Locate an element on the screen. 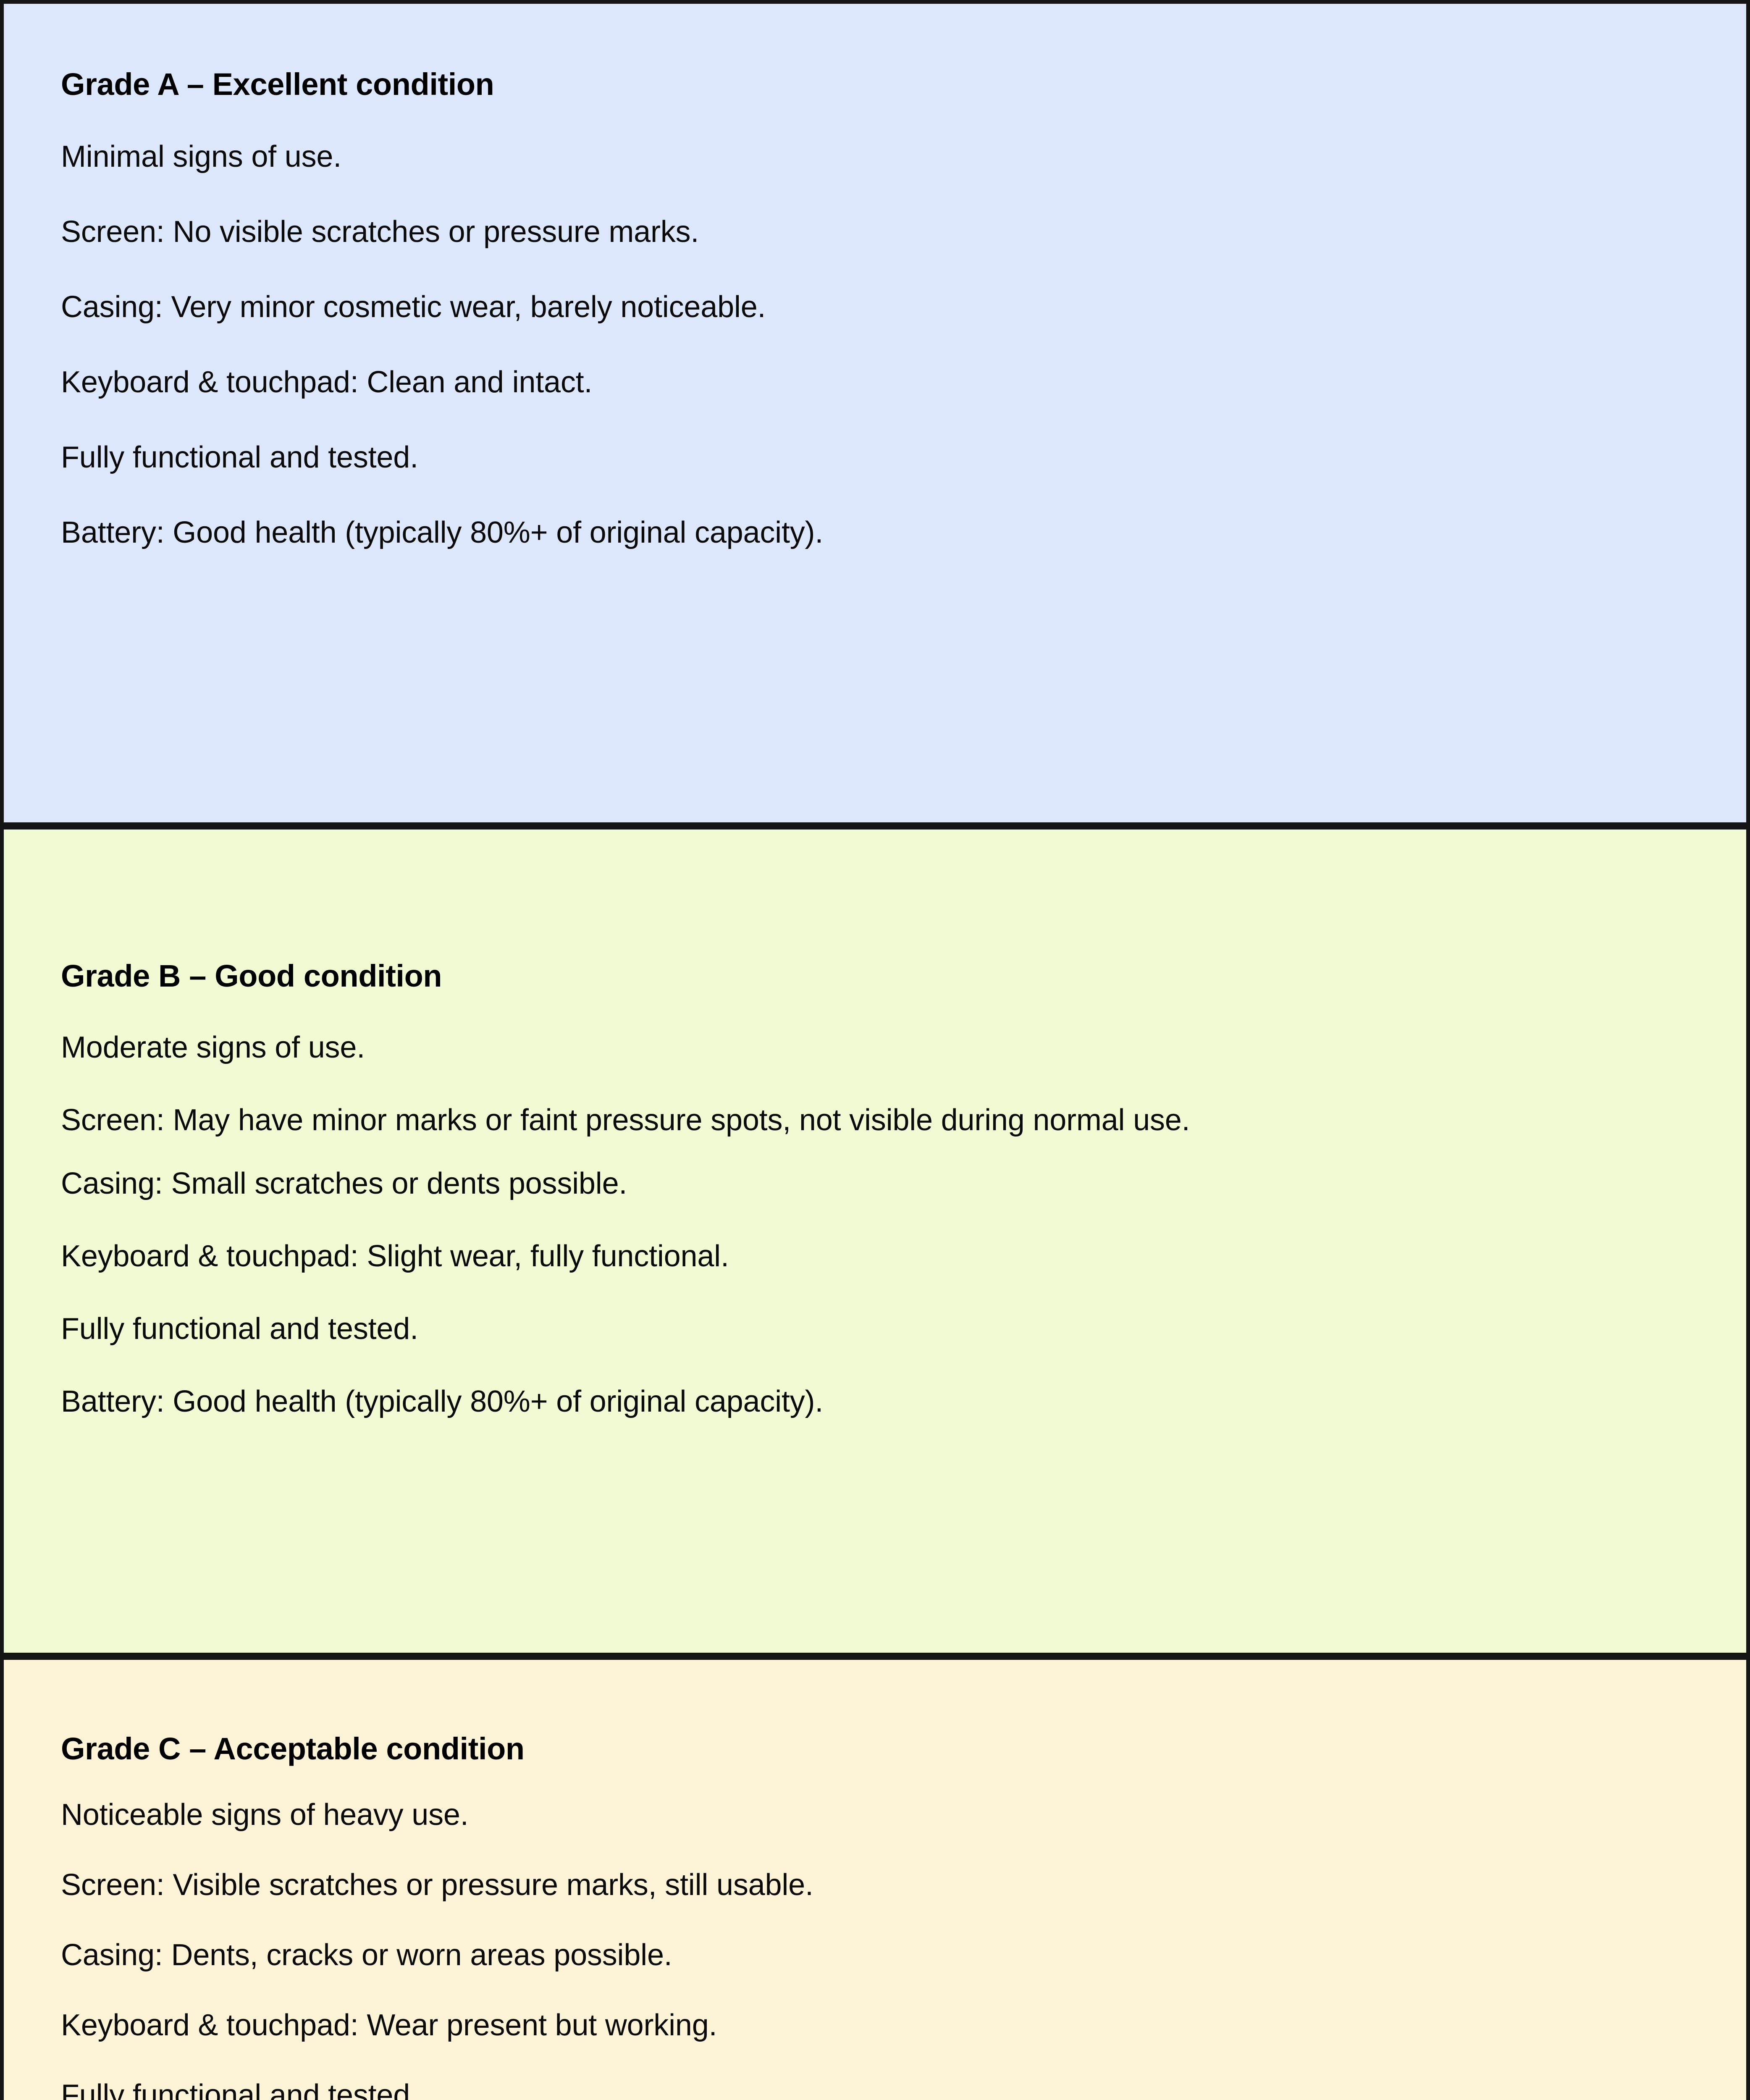  grade-c-line-functional: Fully functional and tested. is located at coordinates (239, 2089).